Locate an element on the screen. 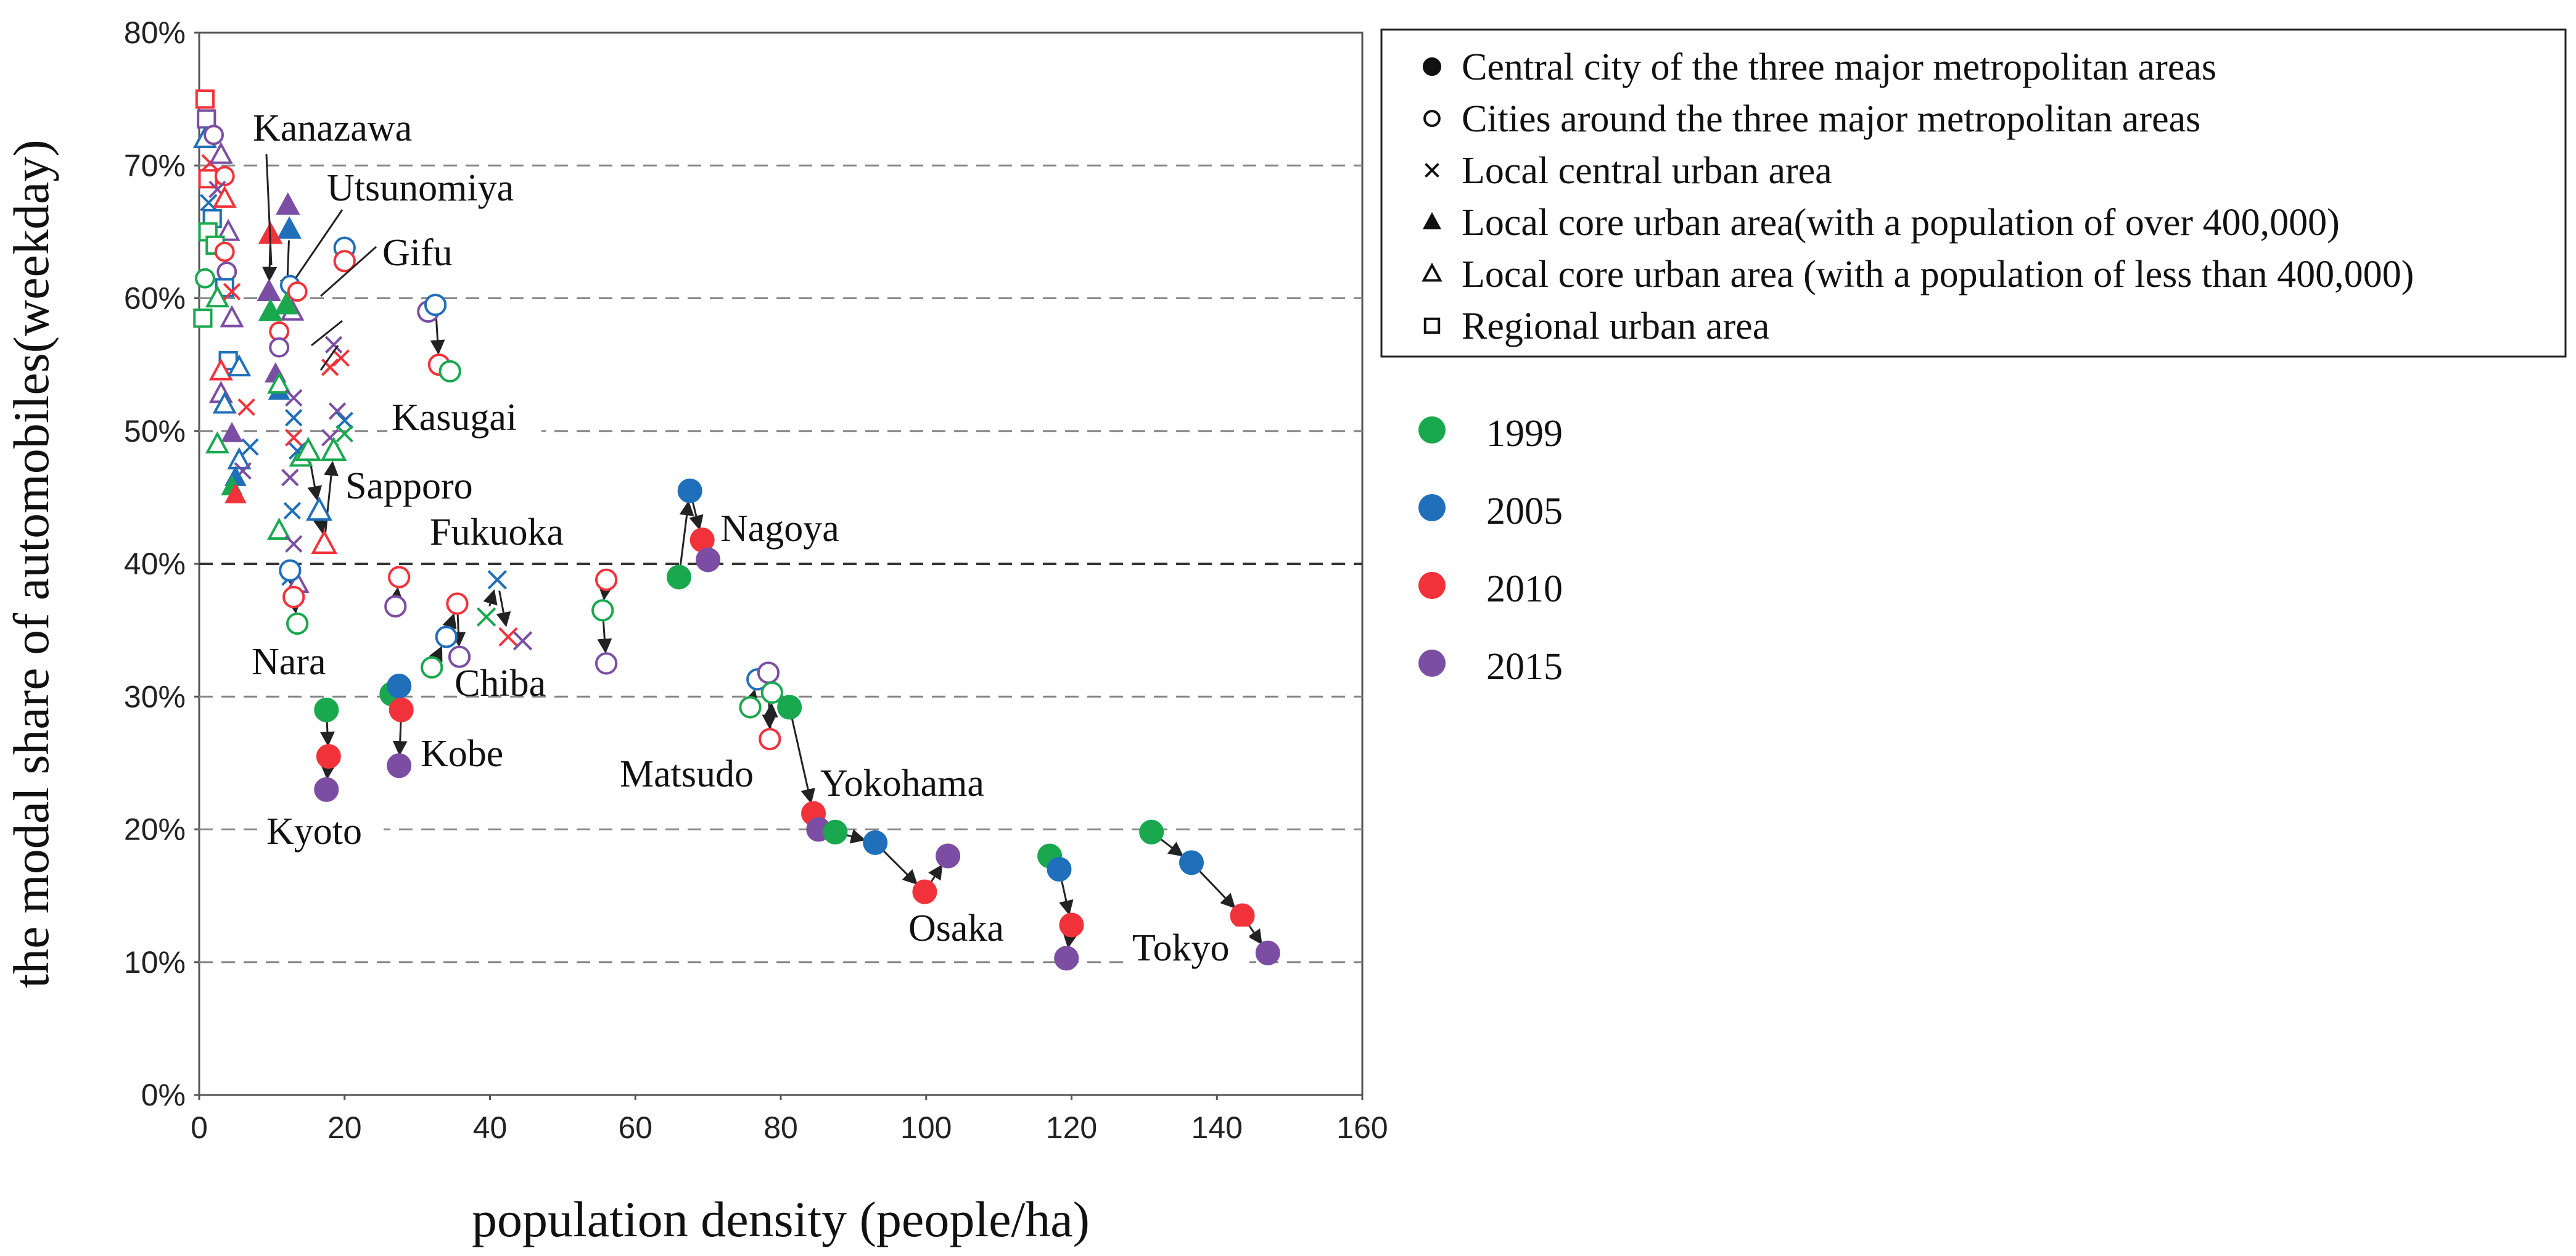 The height and width of the screenshot is (1256, 2576). x-tick-label: 120 is located at coordinates (1071, 1127).